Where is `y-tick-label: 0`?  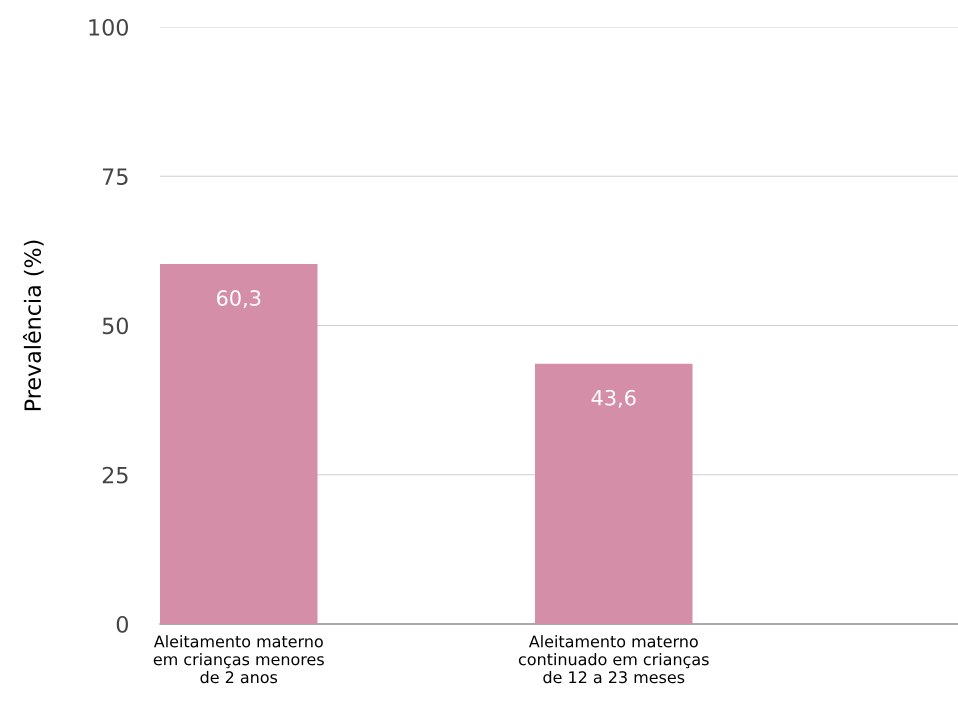 y-tick-label: 0 is located at coordinates (122, 624).